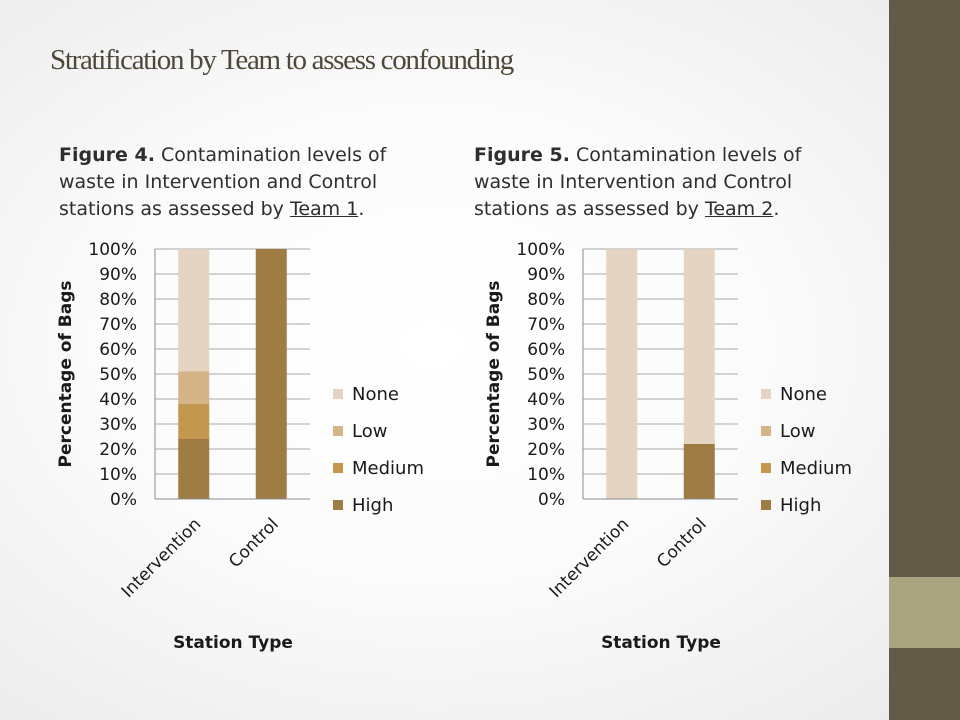 The width and height of the screenshot is (960, 720). Describe the element at coordinates (522, 155) in the screenshot. I see `figure-5-label: Figure 5.` at that location.